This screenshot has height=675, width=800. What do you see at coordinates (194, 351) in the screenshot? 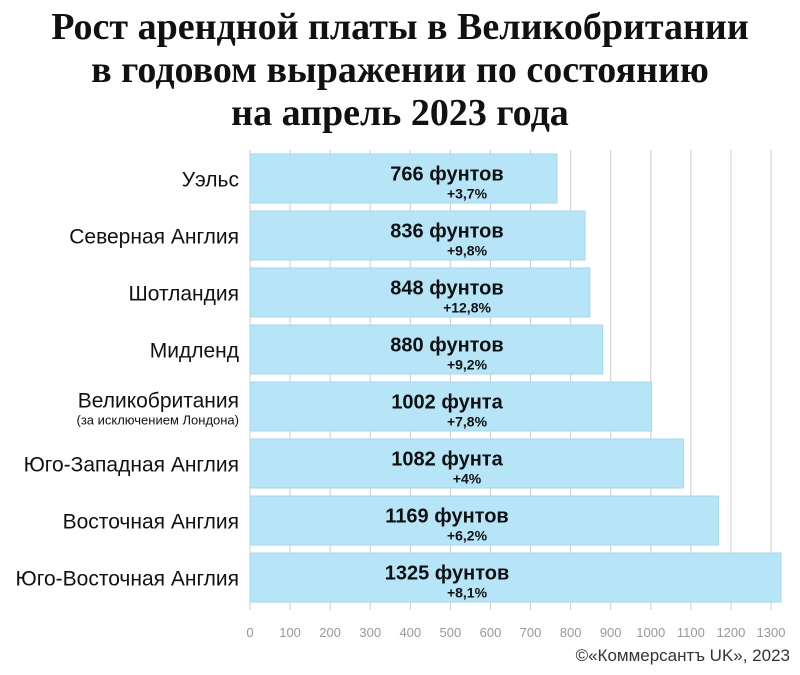
I see `category-label: Мидленд` at bounding box center [194, 351].